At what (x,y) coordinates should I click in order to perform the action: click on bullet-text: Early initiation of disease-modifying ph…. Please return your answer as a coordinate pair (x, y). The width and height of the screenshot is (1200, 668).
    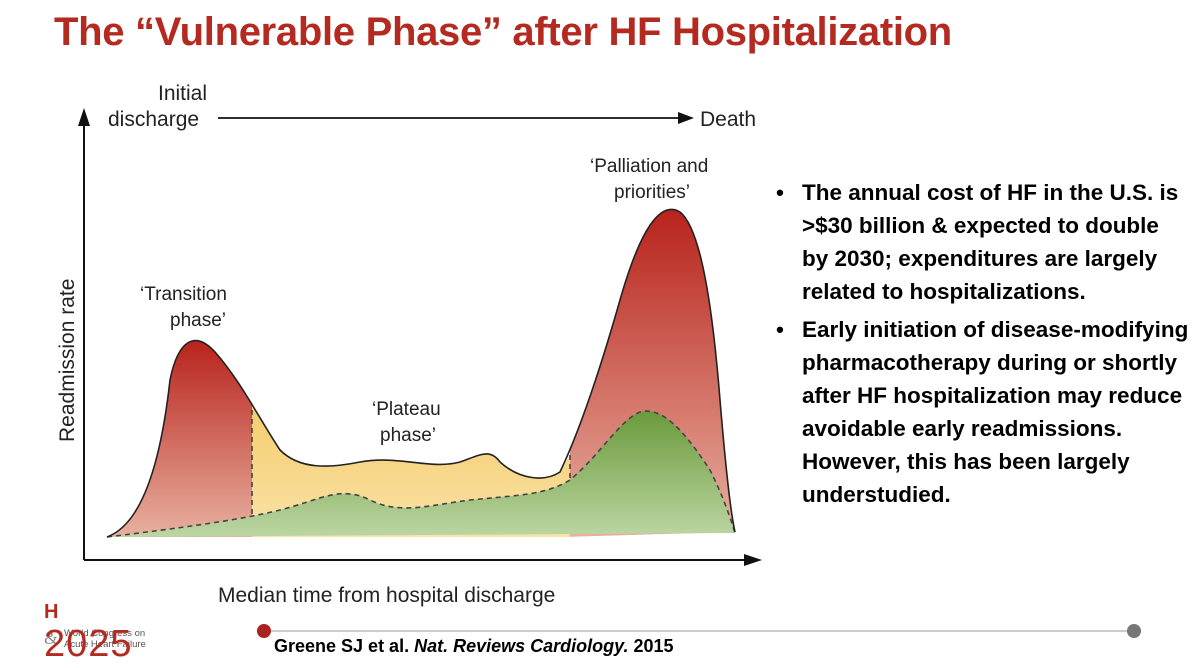
    Looking at the image, I should click on (995, 412).